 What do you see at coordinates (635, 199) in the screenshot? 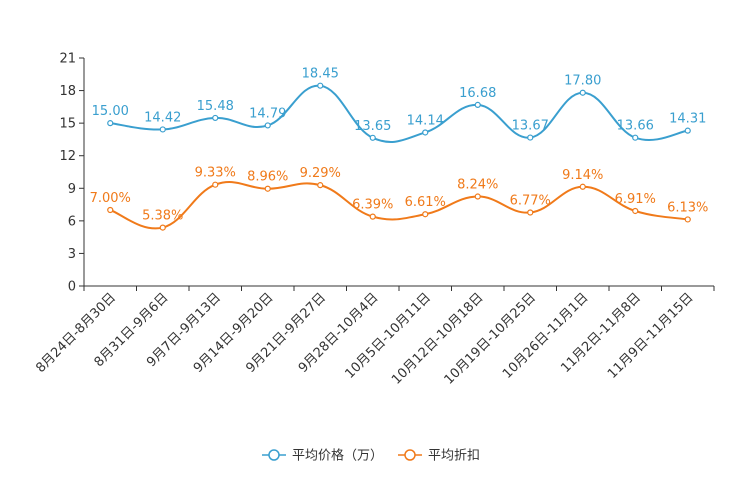
I see `data-label: 6.91%` at bounding box center [635, 199].